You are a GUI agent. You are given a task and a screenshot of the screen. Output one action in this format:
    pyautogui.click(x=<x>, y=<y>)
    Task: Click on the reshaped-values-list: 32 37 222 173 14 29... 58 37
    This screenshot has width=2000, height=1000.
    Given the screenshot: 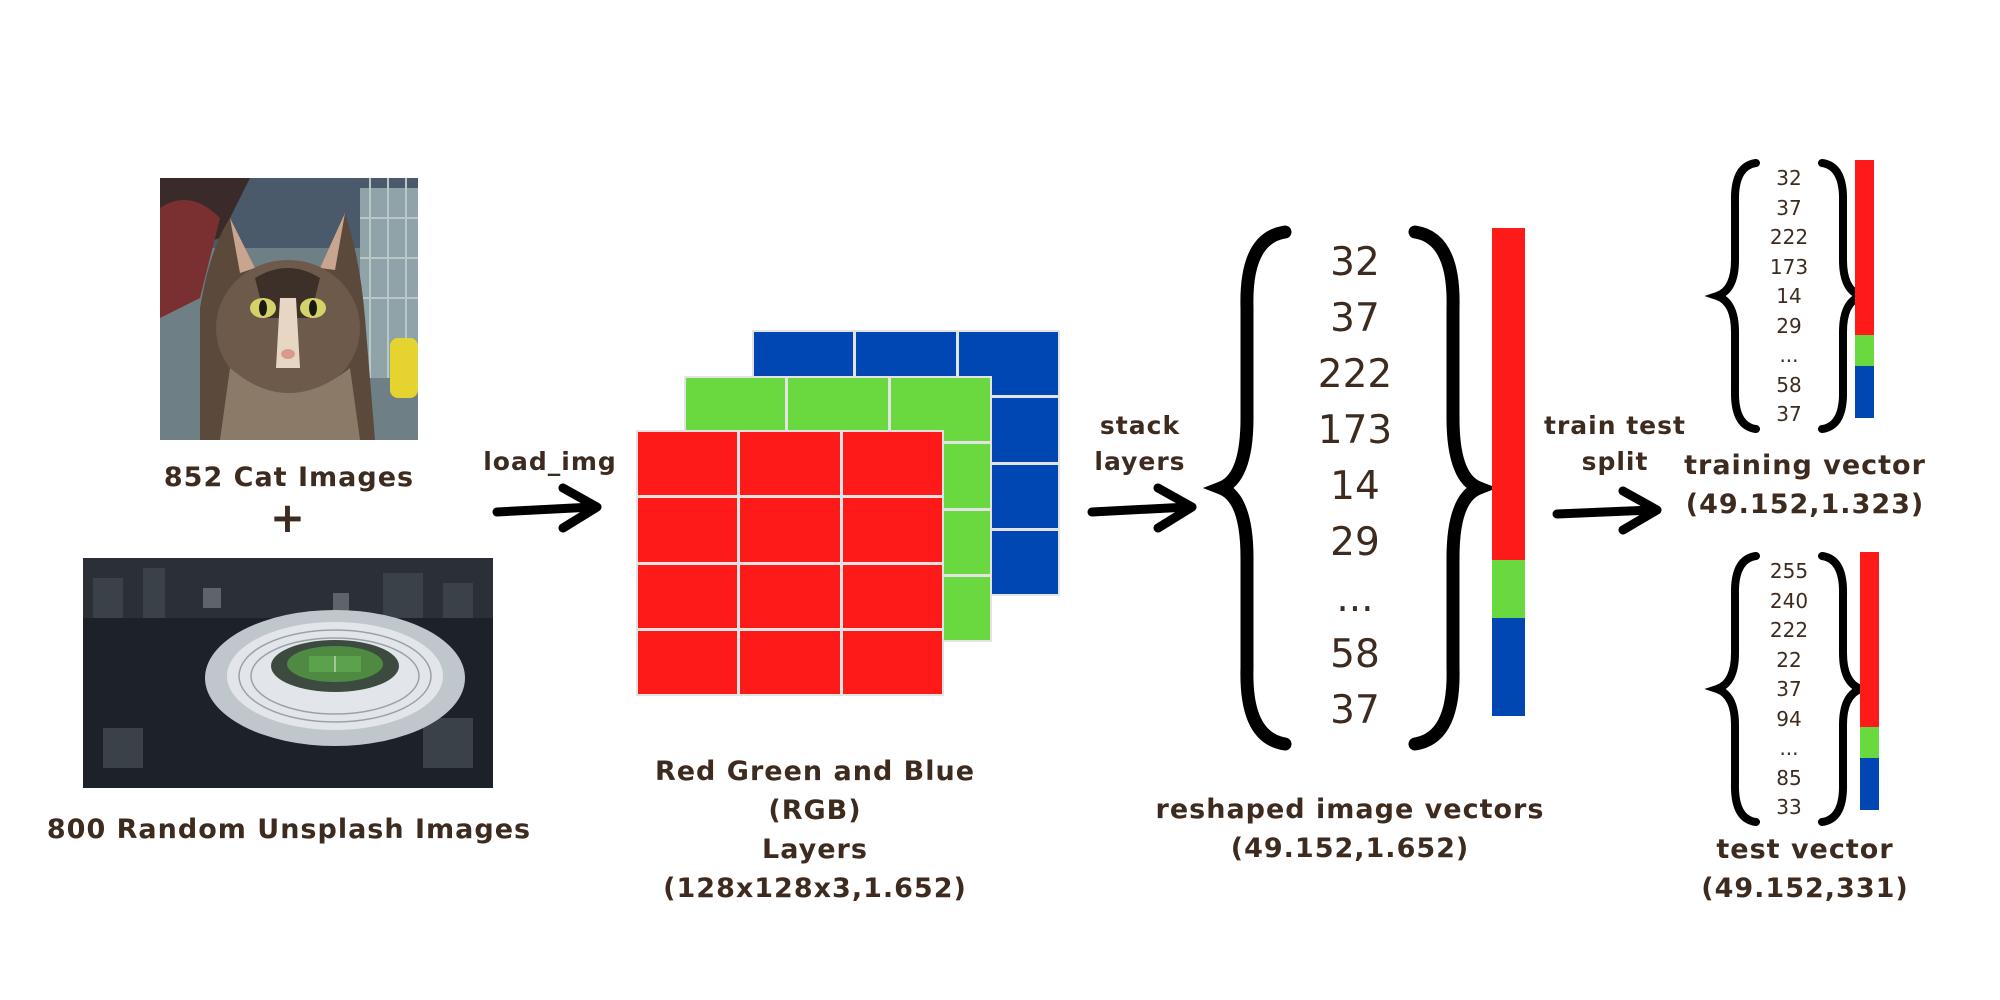 What is the action you would take?
    pyautogui.click(x=1355, y=487)
    